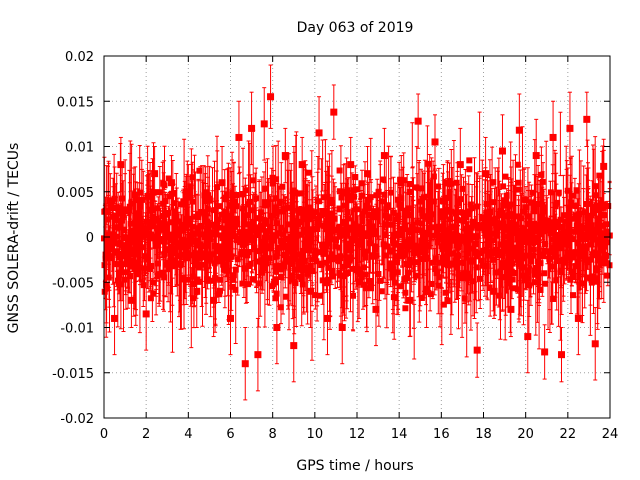  What do you see at coordinates (104, 434) in the screenshot?
I see `x-tick-label: 0` at bounding box center [104, 434].